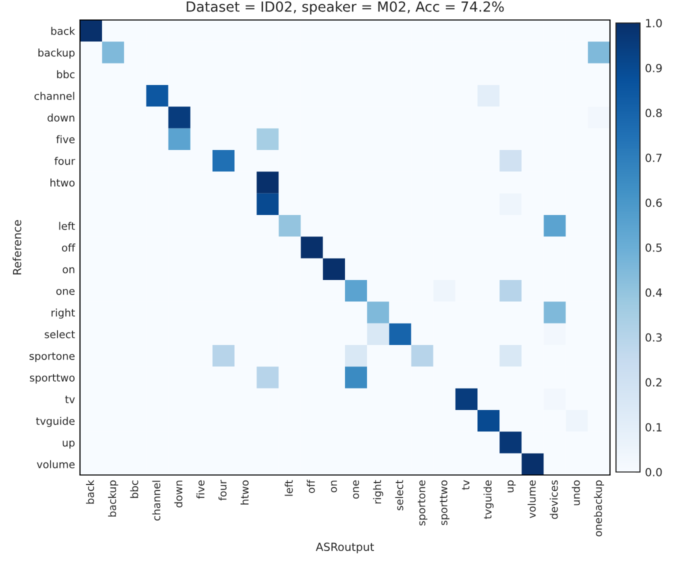 Image resolution: width=679 pixels, height=561 pixels. What do you see at coordinates (654, 292) in the screenshot?
I see `color-bar-label: 0.4` at bounding box center [654, 292].